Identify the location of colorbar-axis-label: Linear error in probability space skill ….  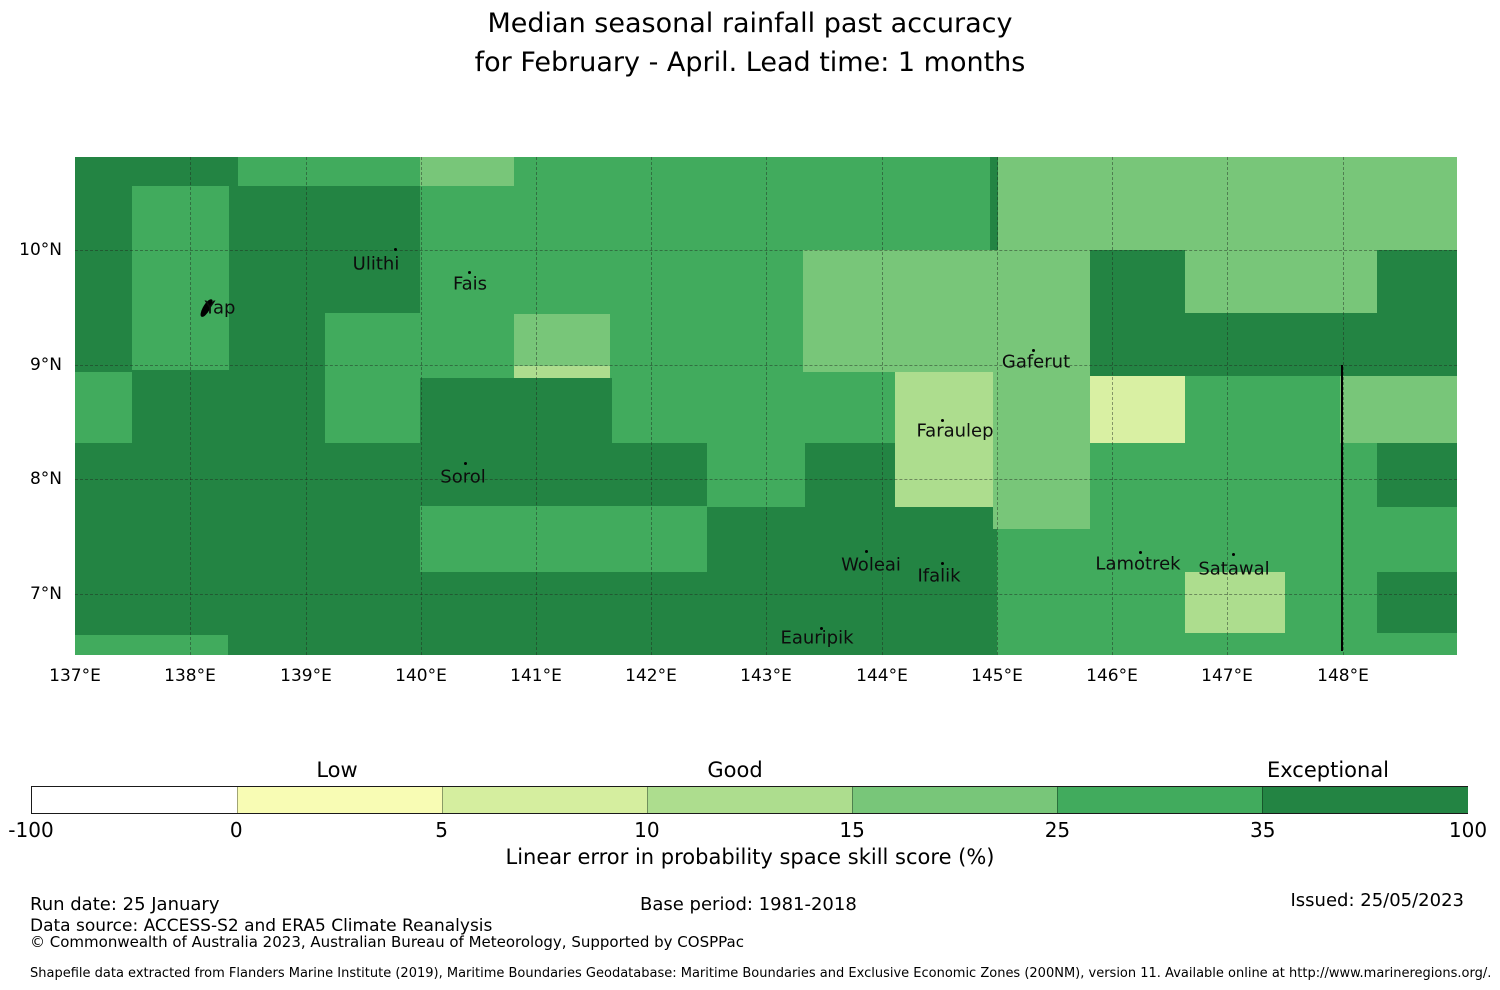
(750, 857).